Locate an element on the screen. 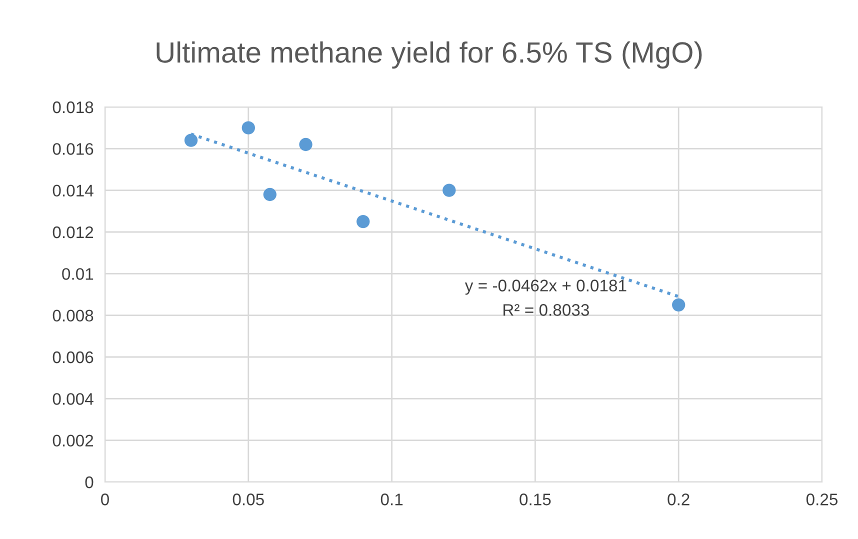 The width and height of the screenshot is (858, 539). y-tick-label: 0.006 is located at coordinates (73, 357).